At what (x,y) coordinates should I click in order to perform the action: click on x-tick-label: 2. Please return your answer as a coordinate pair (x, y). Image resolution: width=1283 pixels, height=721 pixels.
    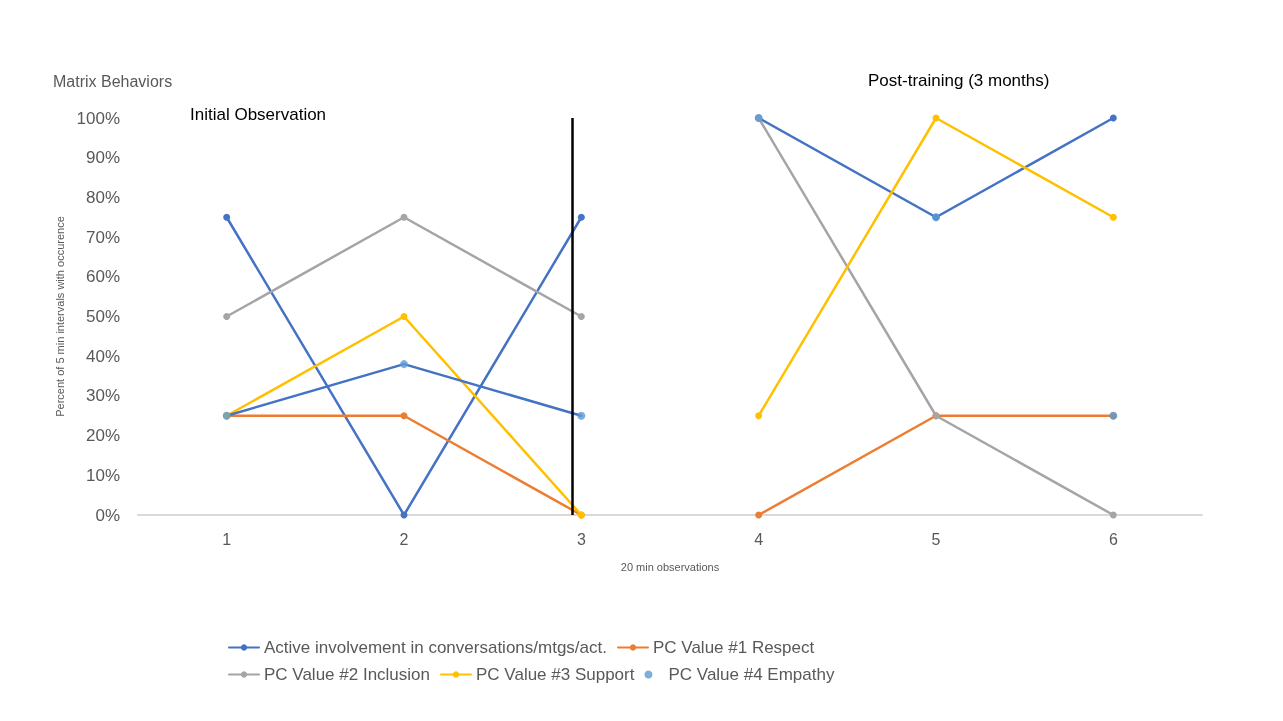
    Looking at the image, I should click on (404, 539).